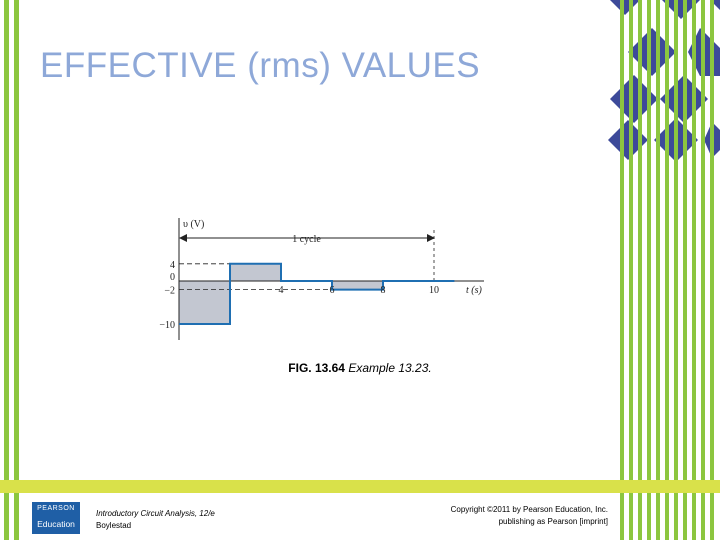  I want to click on y-tick-label: 4, so click(172, 265).